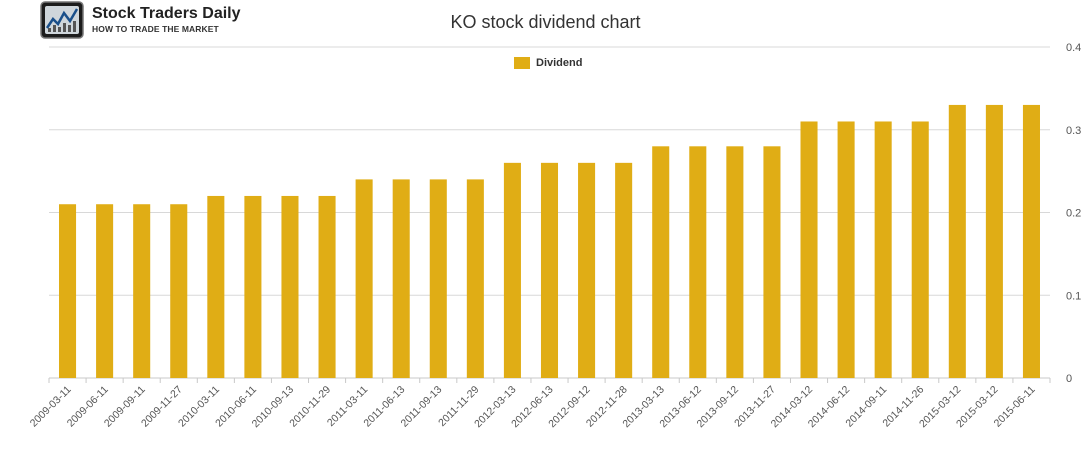 This screenshot has height=450, width=1091. What do you see at coordinates (559, 63) in the screenshot?
I see `legend-label: Dividend` at bounding box center [559, 63].